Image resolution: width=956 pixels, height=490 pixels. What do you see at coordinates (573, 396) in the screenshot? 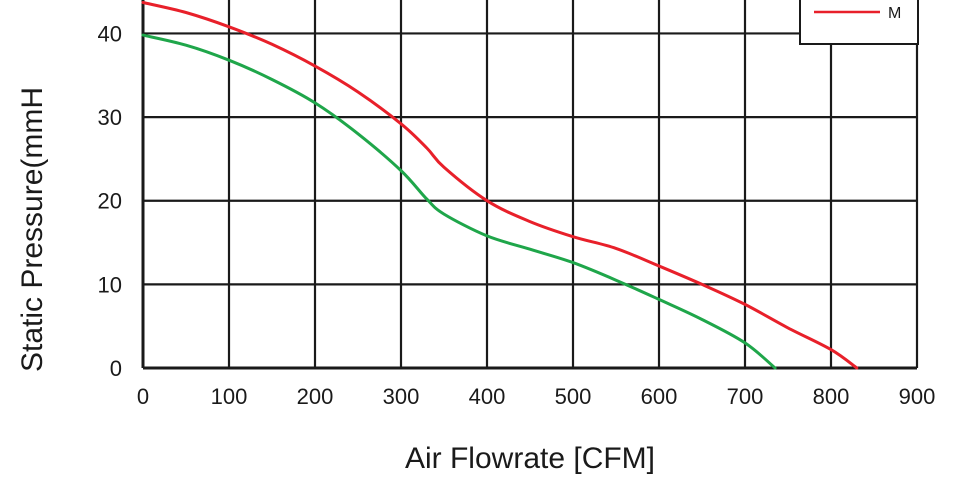
I see `x-tick-label: 500` at bounding box center [573, 396].